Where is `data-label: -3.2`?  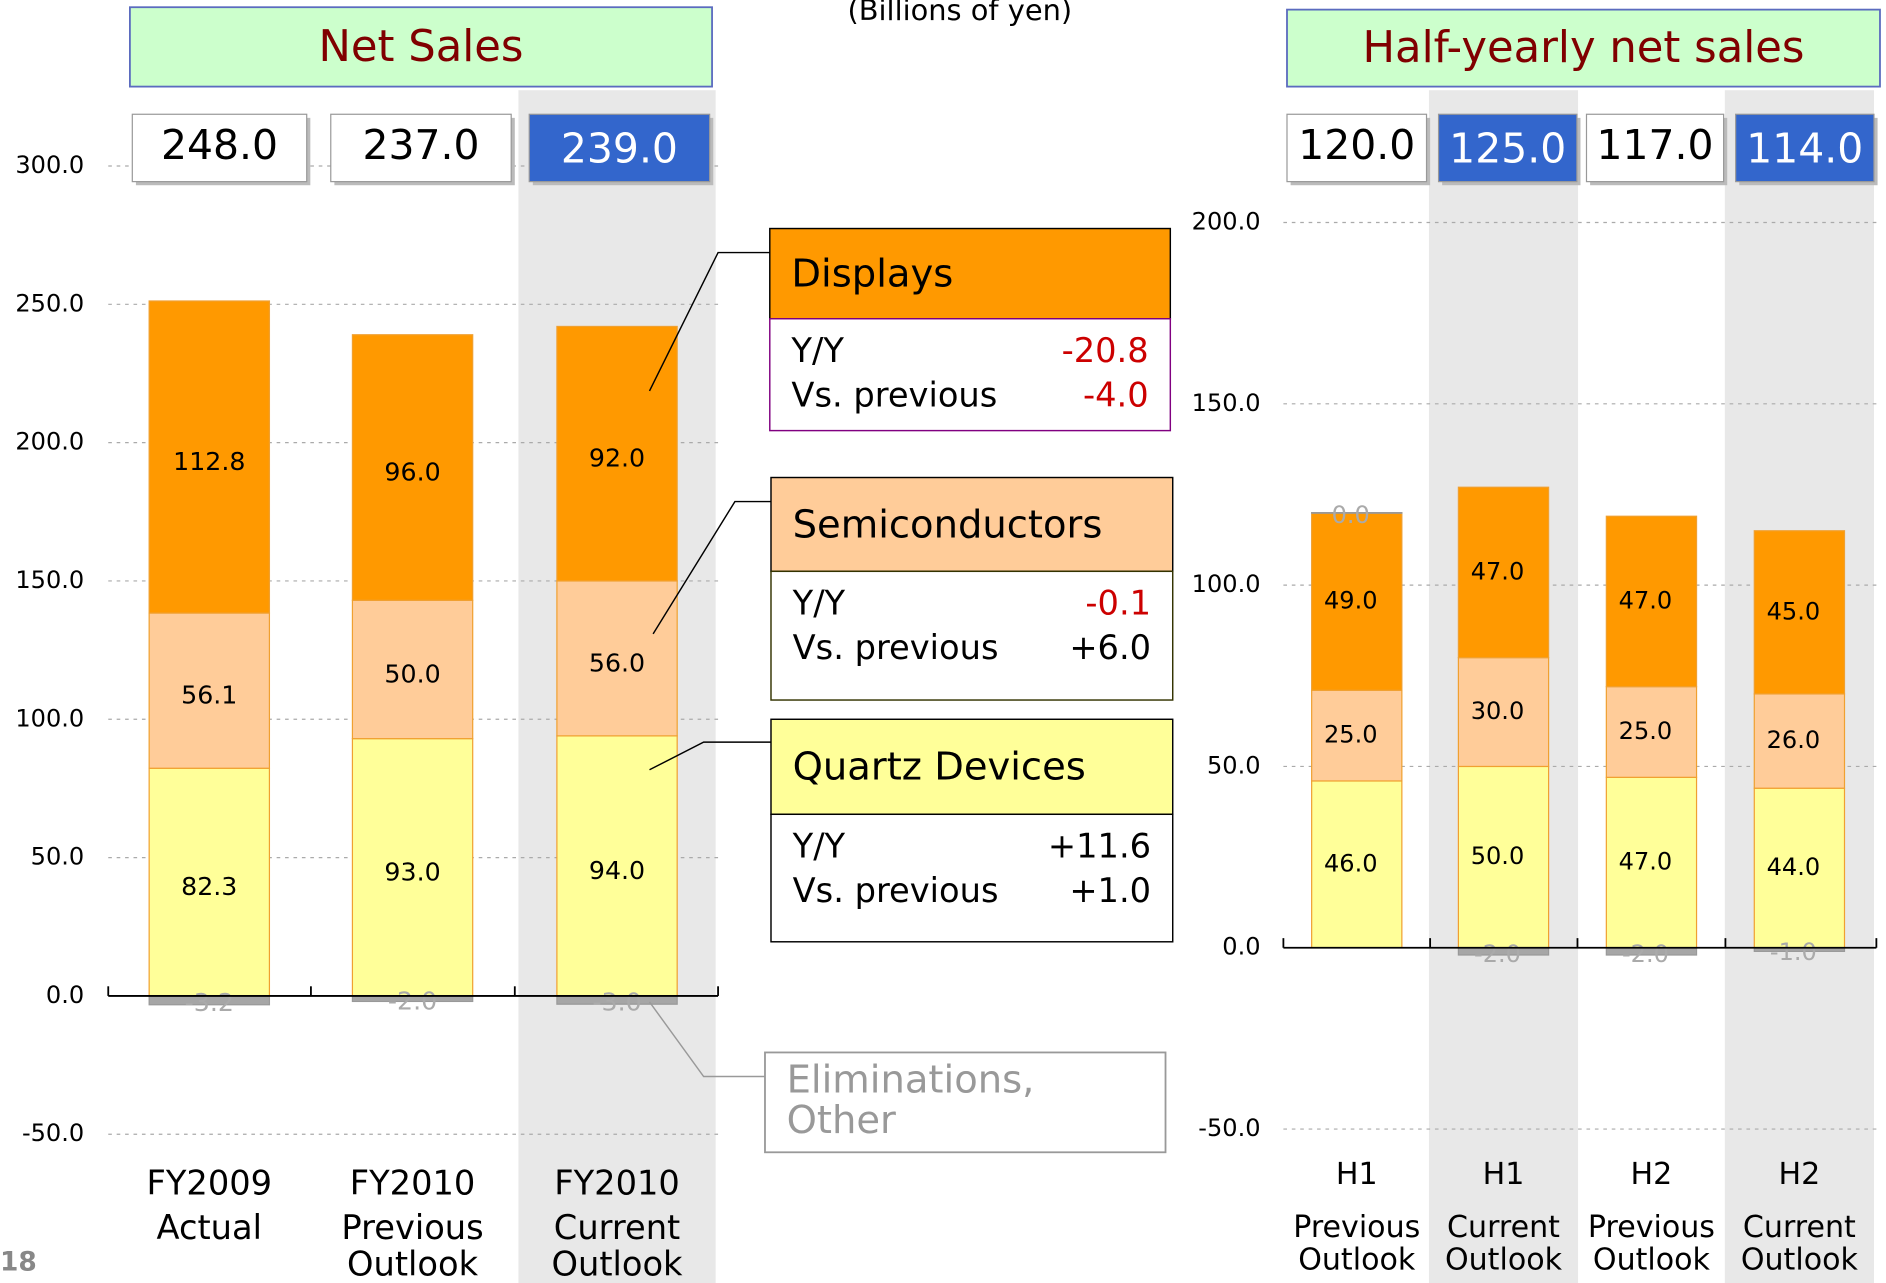
data-label: -3.2 is located at coordinates (209, 1002).